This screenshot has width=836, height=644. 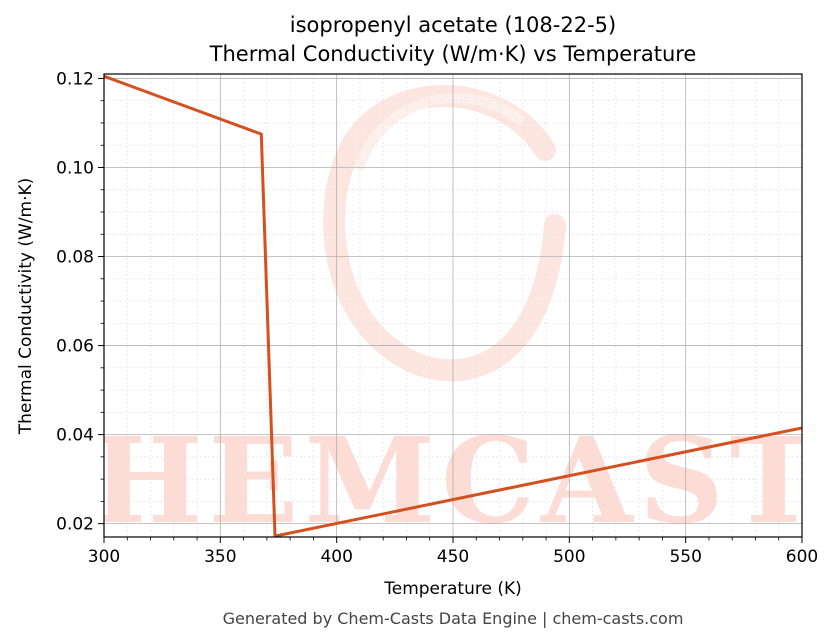 What do you see at coordinates (75, 258) in the screenshot?
I see `y-tick-label: 0.08` at bounding box center [75, 258].